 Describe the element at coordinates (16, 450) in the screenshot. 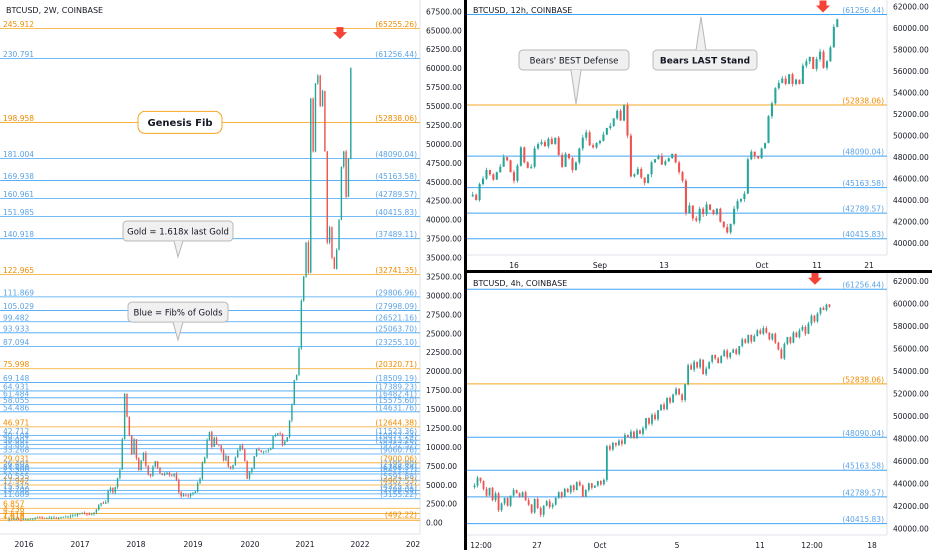

I see `fib-ratio-label-25: 33.268` at that location.